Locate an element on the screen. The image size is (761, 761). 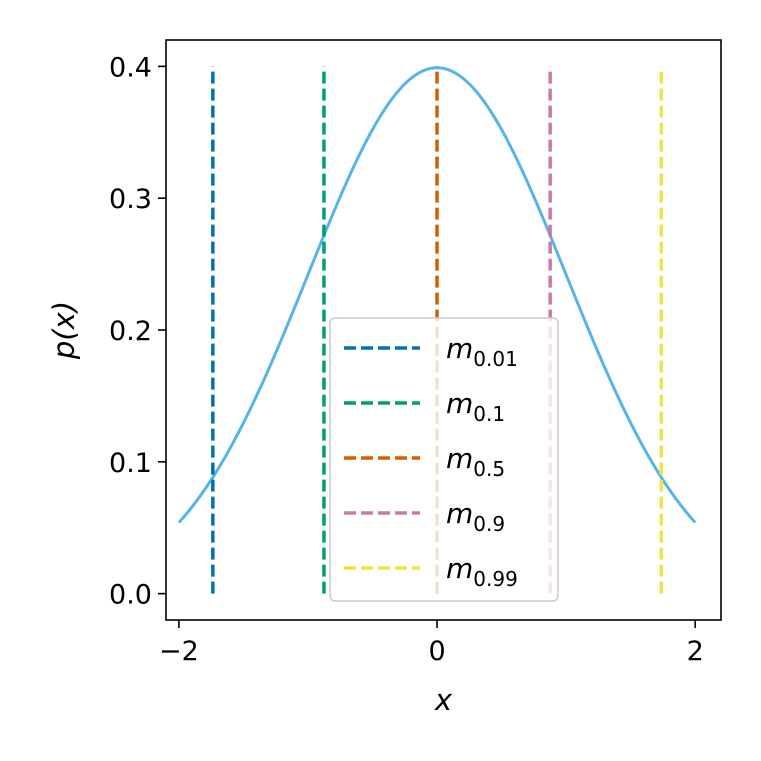
y-tick-label: 0.0 is located at coordinates (130, 595).